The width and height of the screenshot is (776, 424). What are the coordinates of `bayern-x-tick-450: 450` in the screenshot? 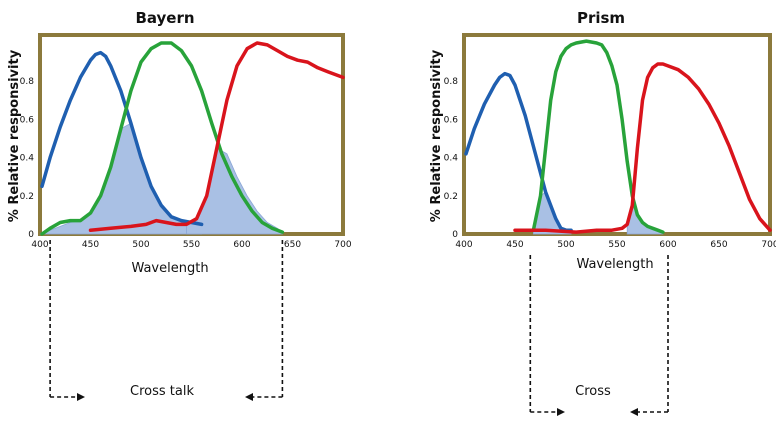 It's located at (90, 245).